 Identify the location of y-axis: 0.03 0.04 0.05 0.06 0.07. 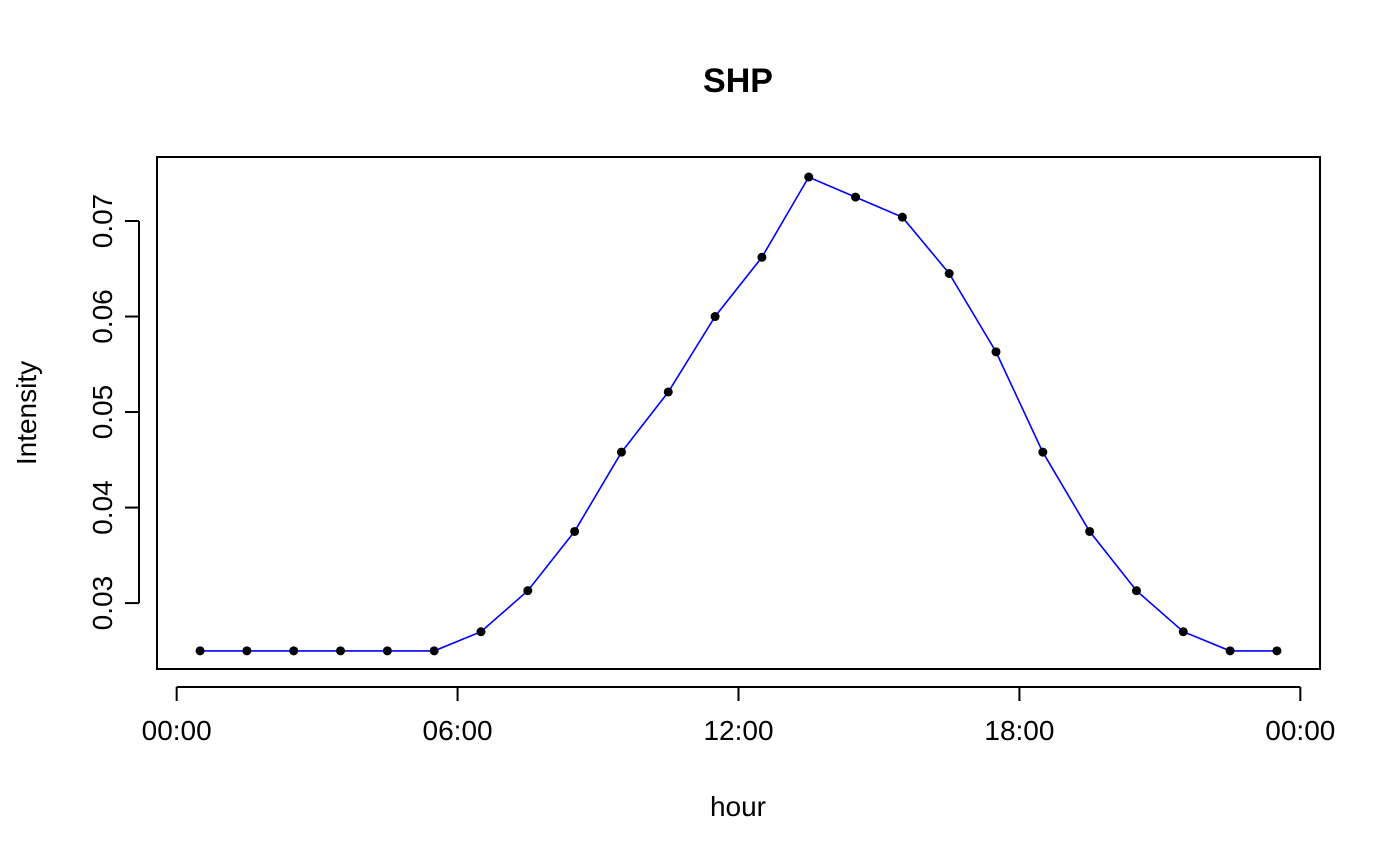
(113, 412).